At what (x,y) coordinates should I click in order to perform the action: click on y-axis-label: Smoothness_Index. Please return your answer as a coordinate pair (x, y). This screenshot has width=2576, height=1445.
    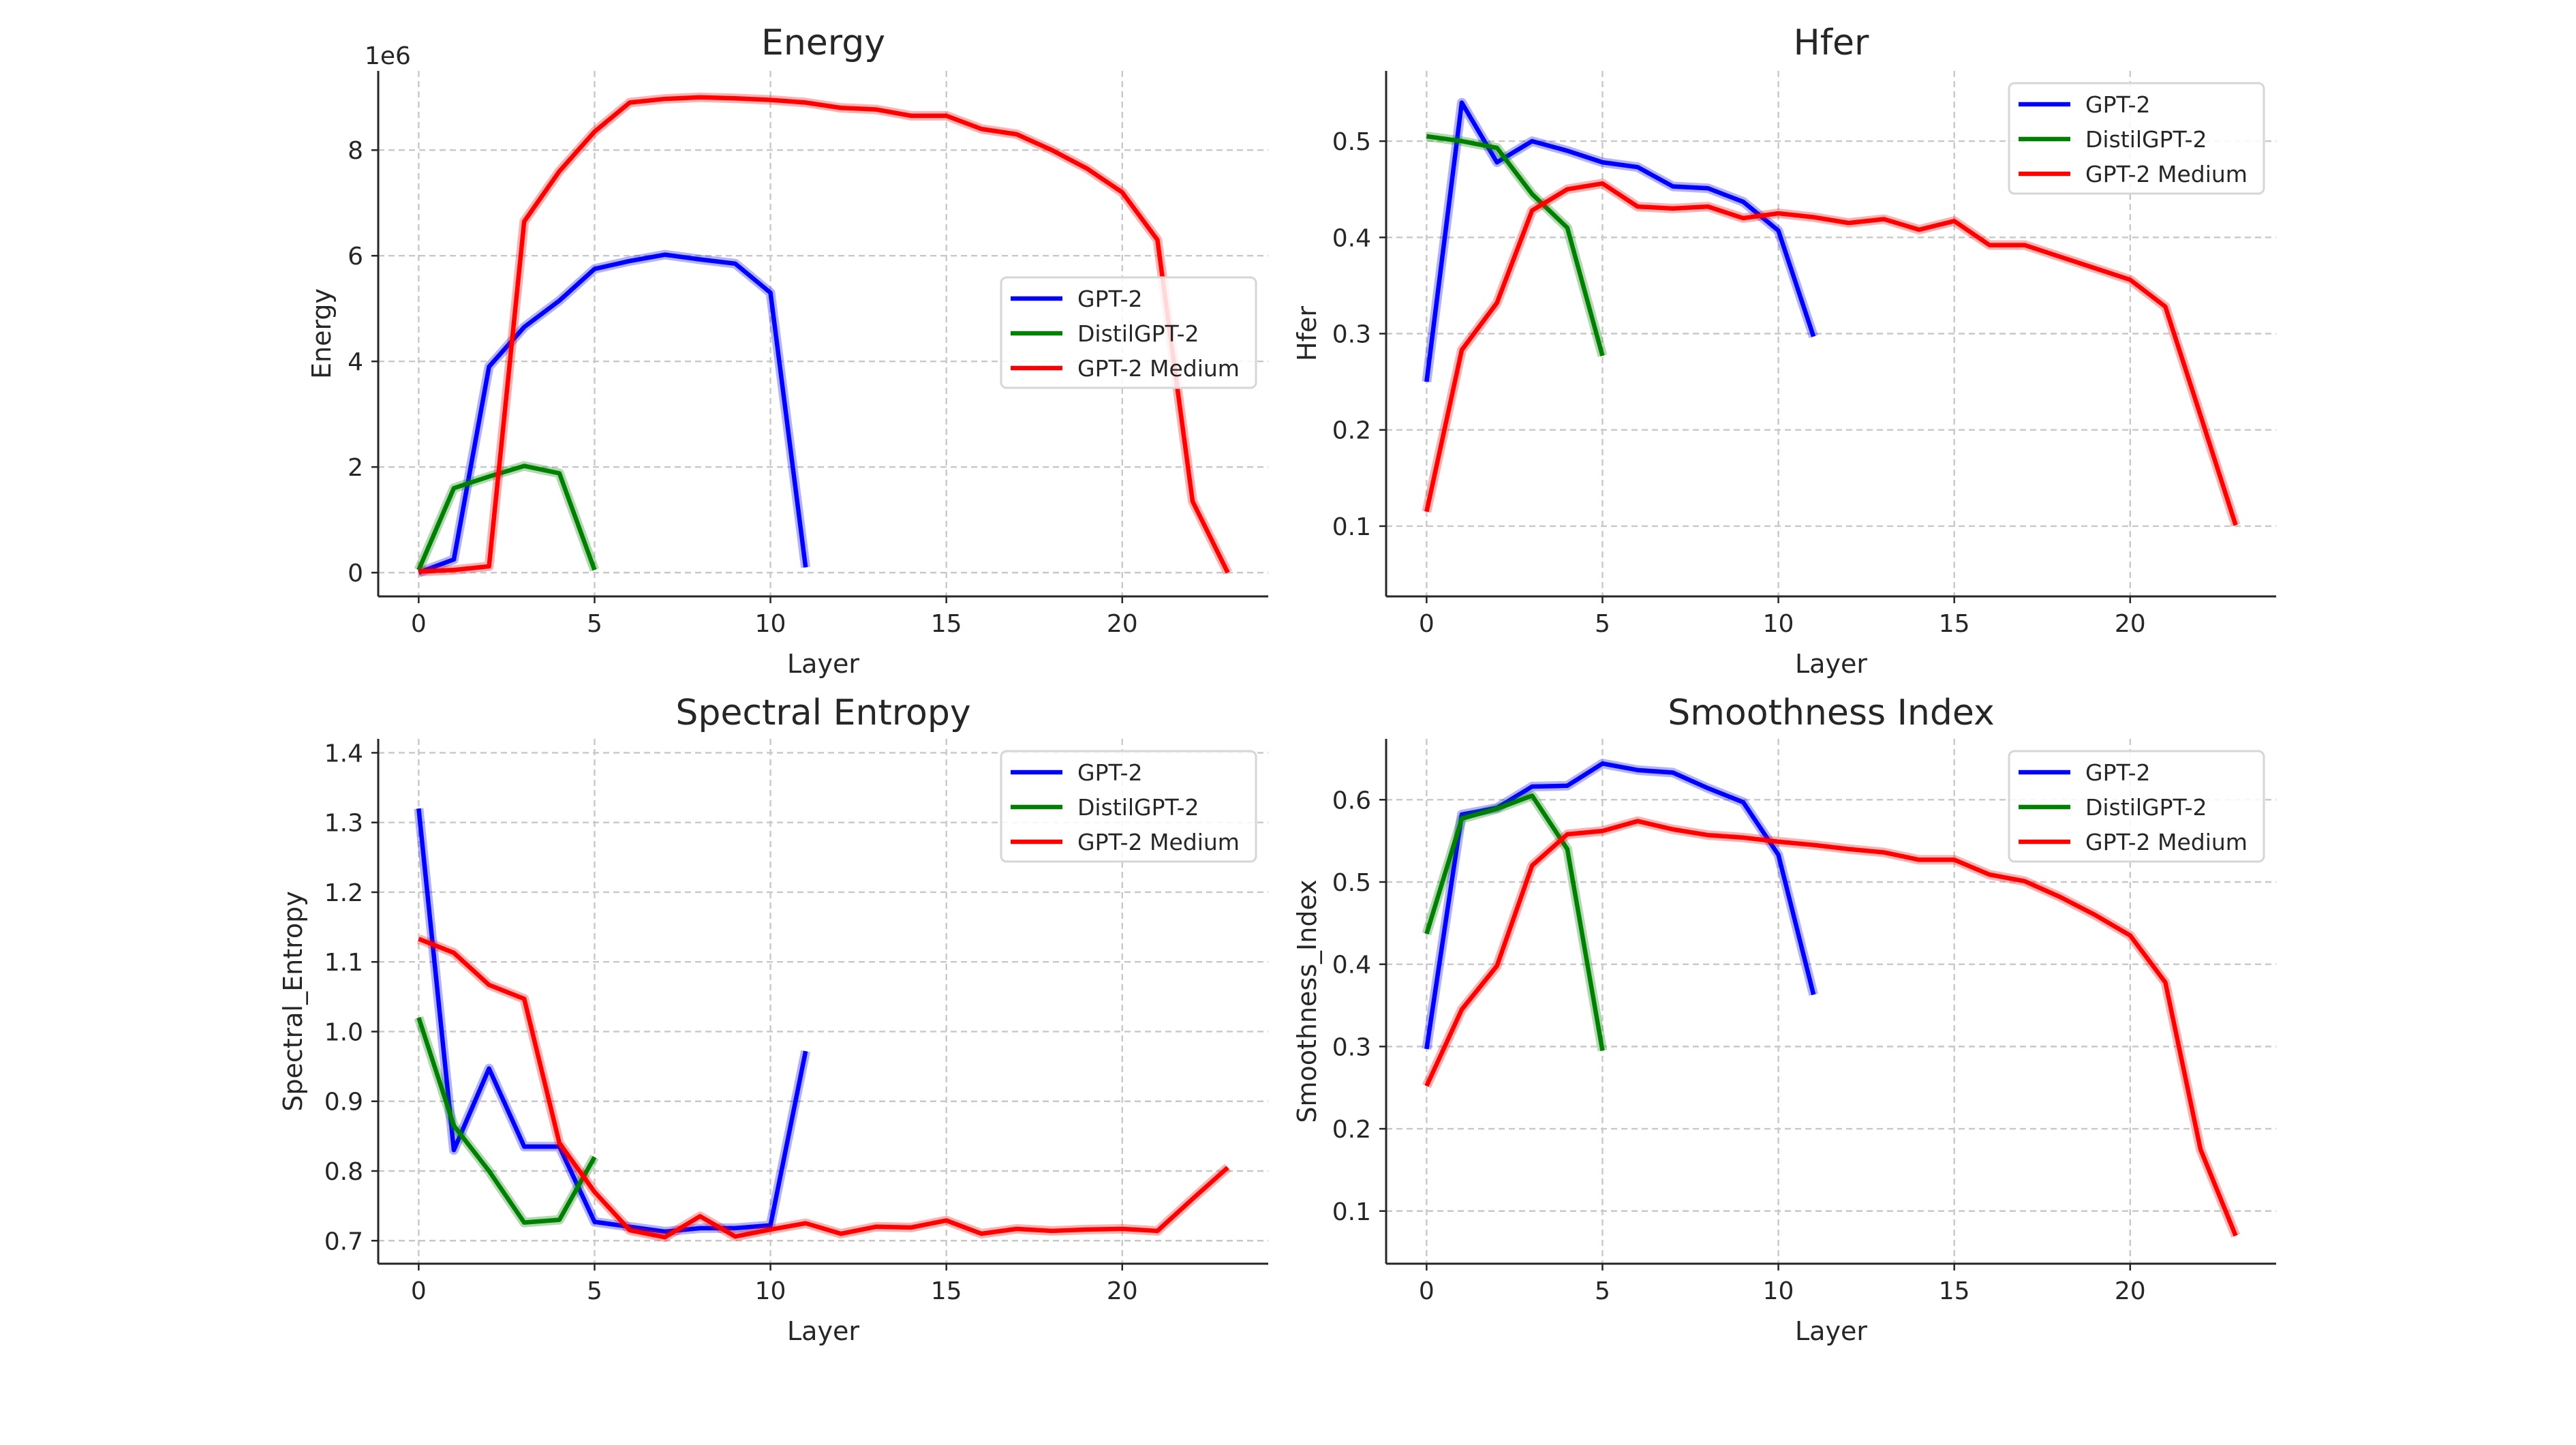
    Looking at the image, I should click on (1307, 1001).